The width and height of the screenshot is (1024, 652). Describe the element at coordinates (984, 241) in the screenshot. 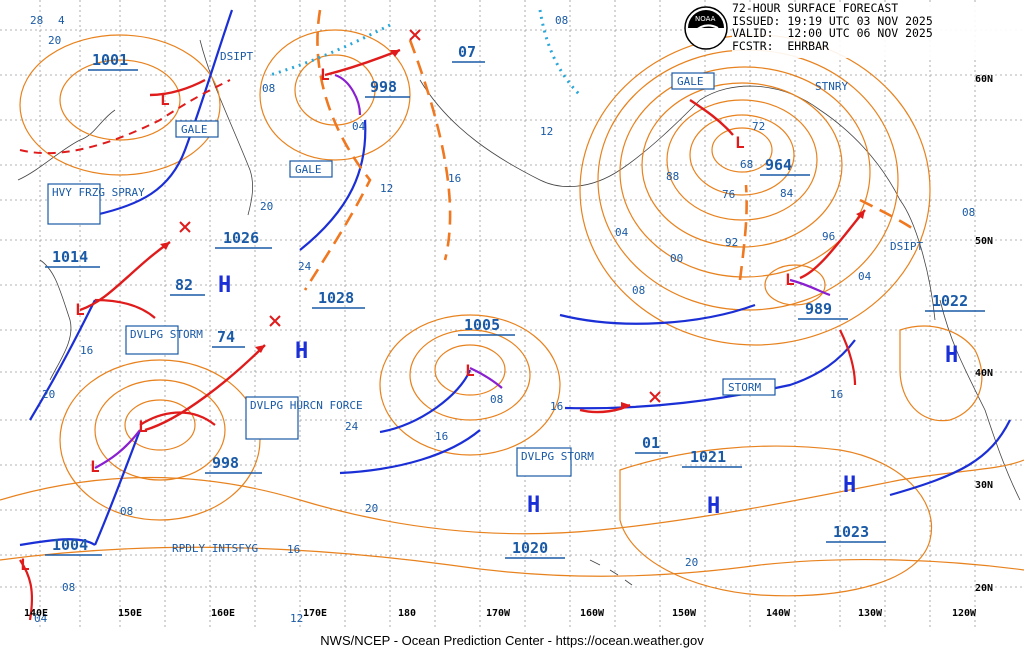

I see `lat-label: 50N` at that location.